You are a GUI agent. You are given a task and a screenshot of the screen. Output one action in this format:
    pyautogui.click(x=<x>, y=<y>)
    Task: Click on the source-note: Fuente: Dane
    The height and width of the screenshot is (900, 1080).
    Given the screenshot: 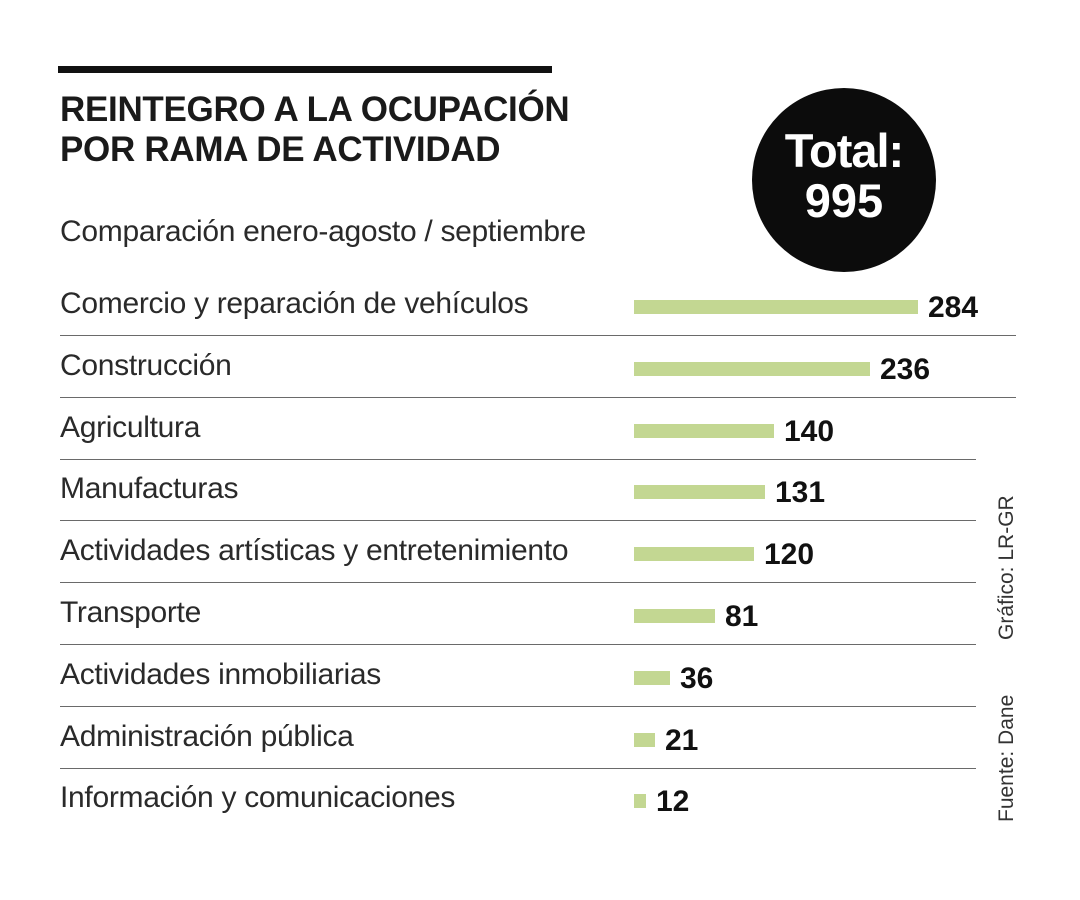 What is the action you would take?
    pyautogui.click(x=1006, y=758)
    